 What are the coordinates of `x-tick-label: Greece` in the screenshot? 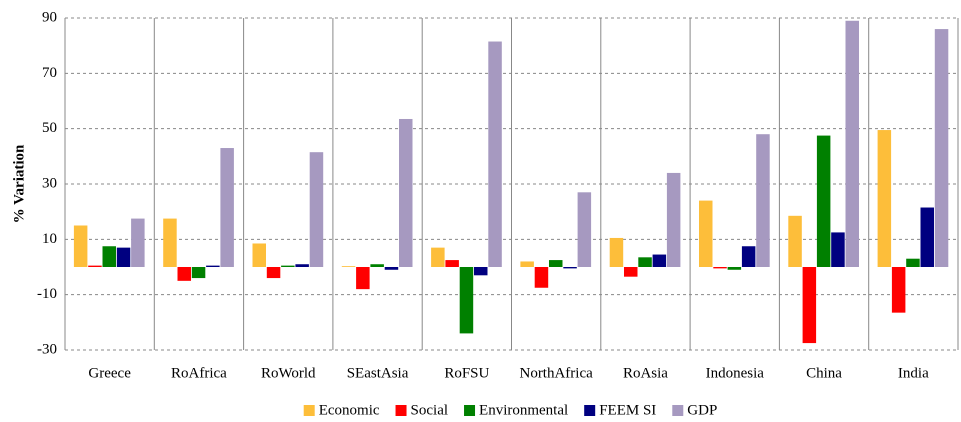 It's located at (109, 373).